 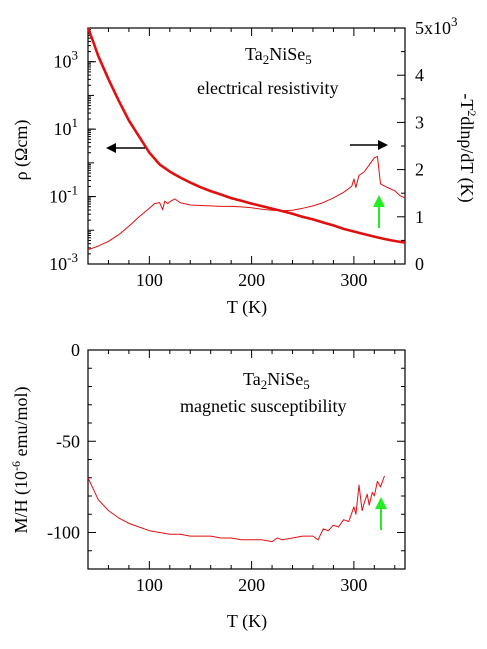 What do you see at coordinates (353, 585) in the screenshot?
I see `bottom-x-tick-label: 300` at bounding box center [353, 585].